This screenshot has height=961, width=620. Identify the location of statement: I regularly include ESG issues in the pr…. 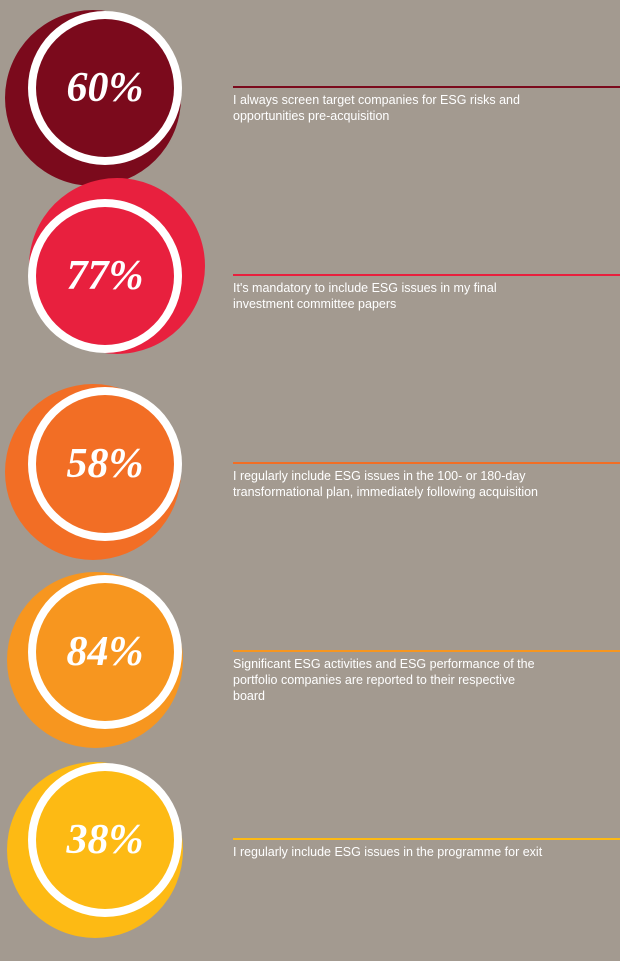
(387, 852).